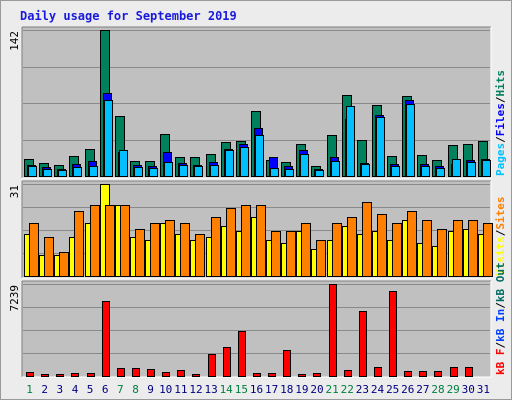  I want to click on x-tick-day-26: 26, so click(407, 389).